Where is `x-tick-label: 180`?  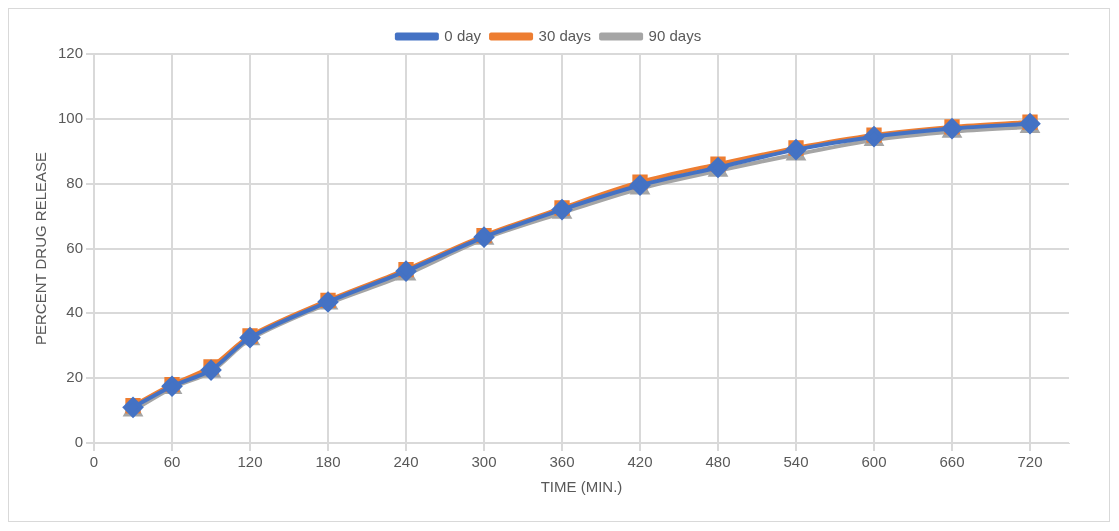
x-tick-label: 180 is located at coordinates (328, 462).